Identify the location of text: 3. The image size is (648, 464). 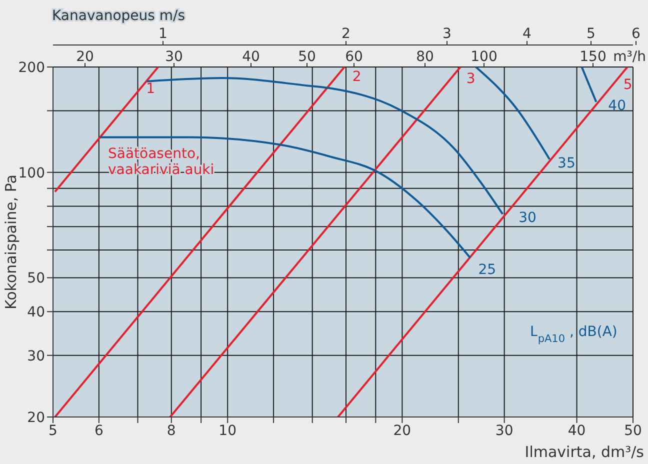
(447, 34).